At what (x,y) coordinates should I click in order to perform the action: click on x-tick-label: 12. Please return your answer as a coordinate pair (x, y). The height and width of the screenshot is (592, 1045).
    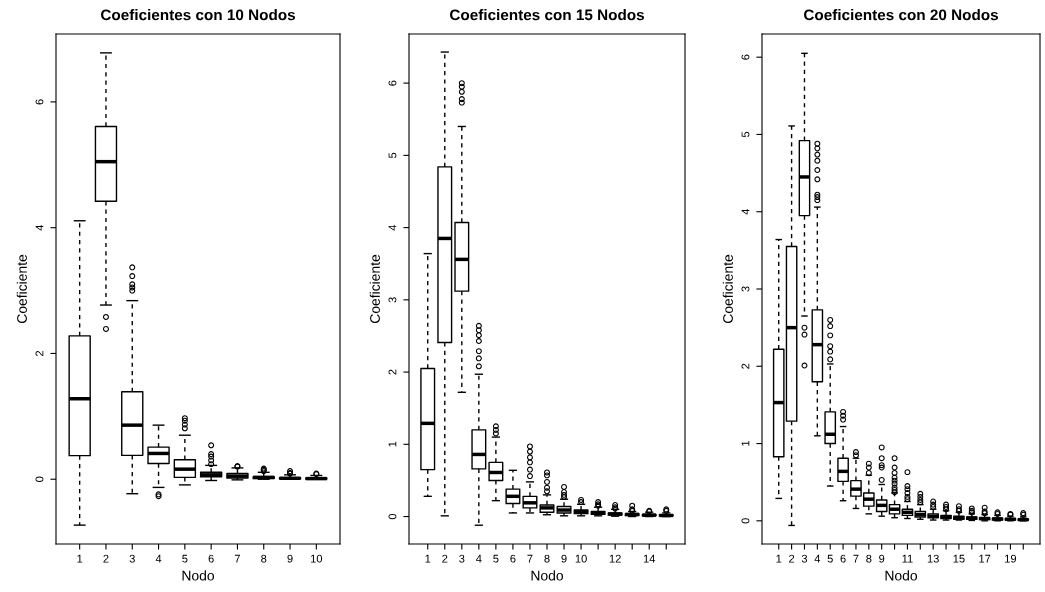
    Looking at the image, I should click on (615, 558).